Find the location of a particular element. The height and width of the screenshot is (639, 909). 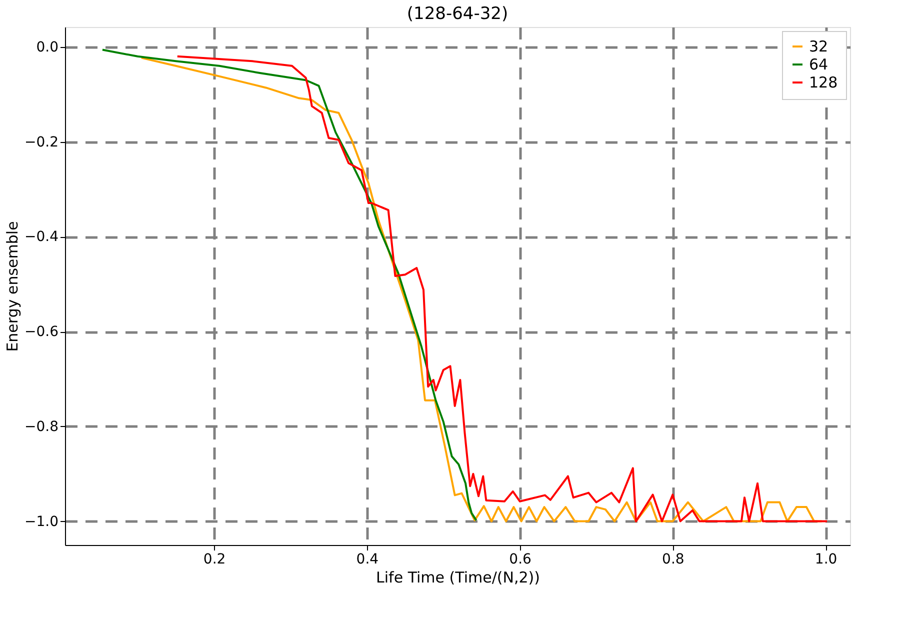

y-tick-label: 0.0 is located at coordinates (47, 47).